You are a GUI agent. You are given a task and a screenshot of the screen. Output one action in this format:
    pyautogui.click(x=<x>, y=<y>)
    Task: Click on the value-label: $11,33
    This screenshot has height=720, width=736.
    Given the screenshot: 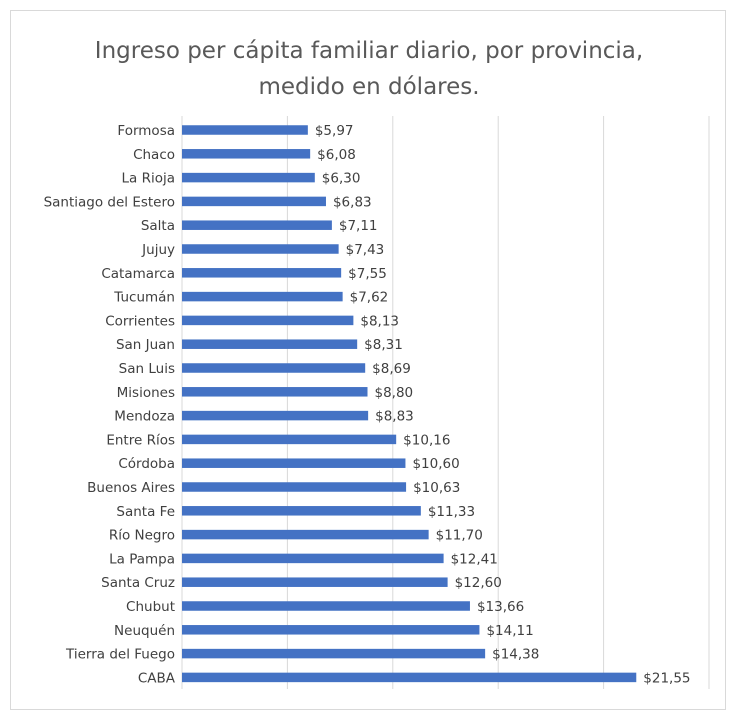 What is the action you would take?
    pyautogui.click(x=451, y=512)
    